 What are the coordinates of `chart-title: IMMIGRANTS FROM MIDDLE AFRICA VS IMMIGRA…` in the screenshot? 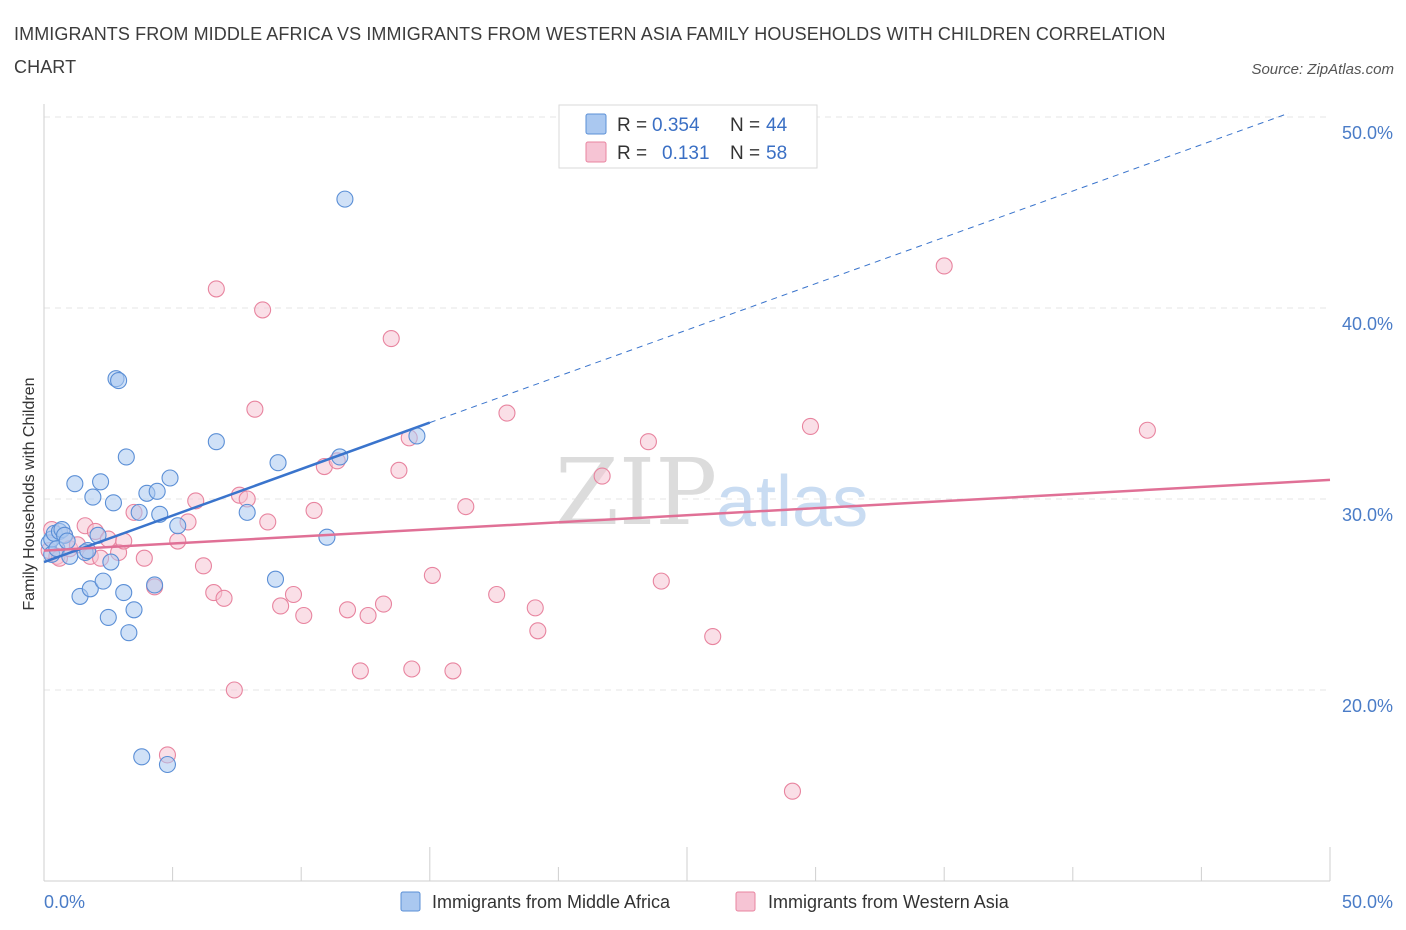 It's located at (590, 50).